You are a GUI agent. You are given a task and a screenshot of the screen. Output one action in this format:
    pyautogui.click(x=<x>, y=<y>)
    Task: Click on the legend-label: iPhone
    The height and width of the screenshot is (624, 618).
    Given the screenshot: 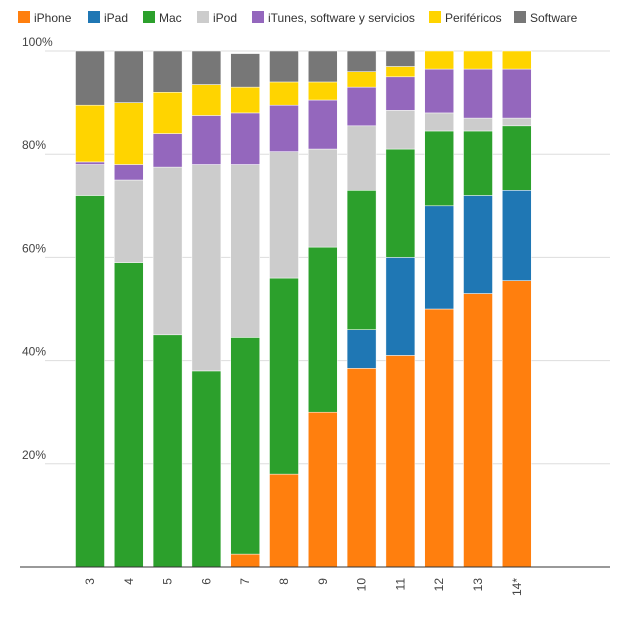 What is the action you would take?
    pyautogui.click(x=53, y=18)
    